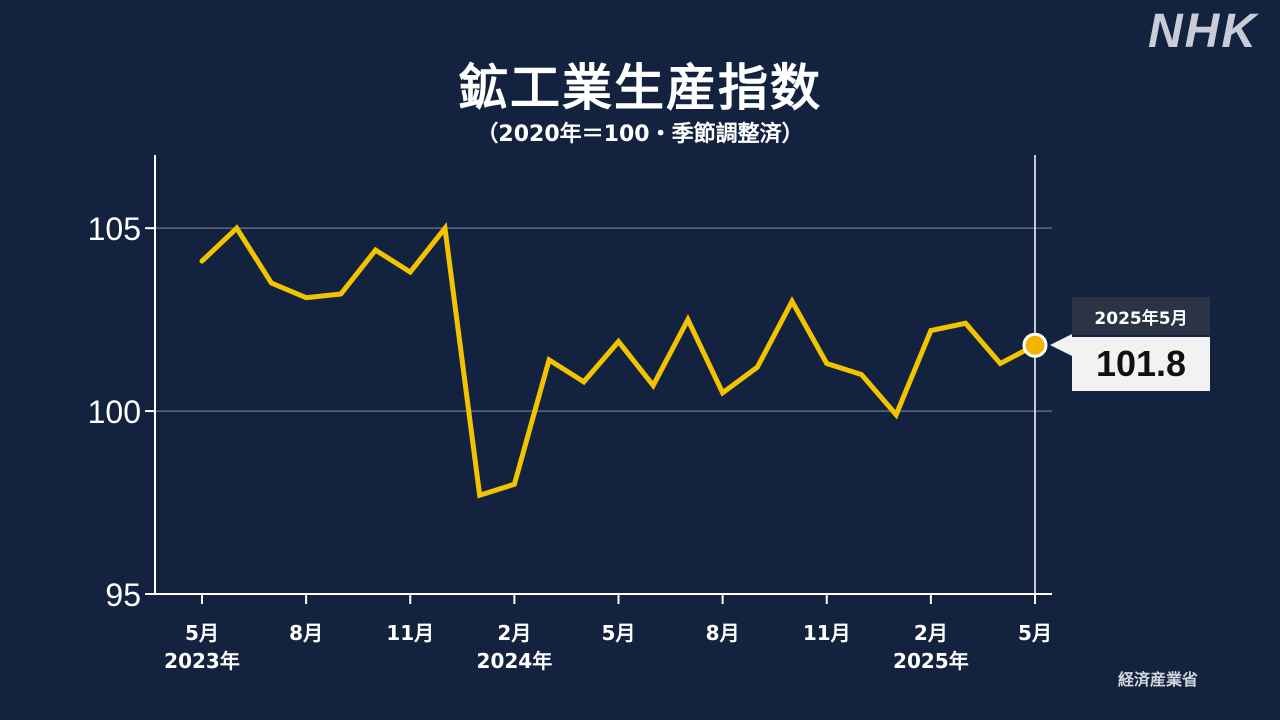  I want to click on latest-value-date: 2025年5月, so click(1141, 316).